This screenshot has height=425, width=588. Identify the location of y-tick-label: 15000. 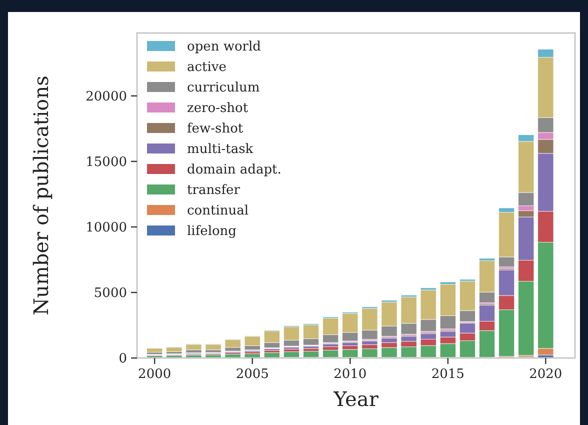
(106, 162).